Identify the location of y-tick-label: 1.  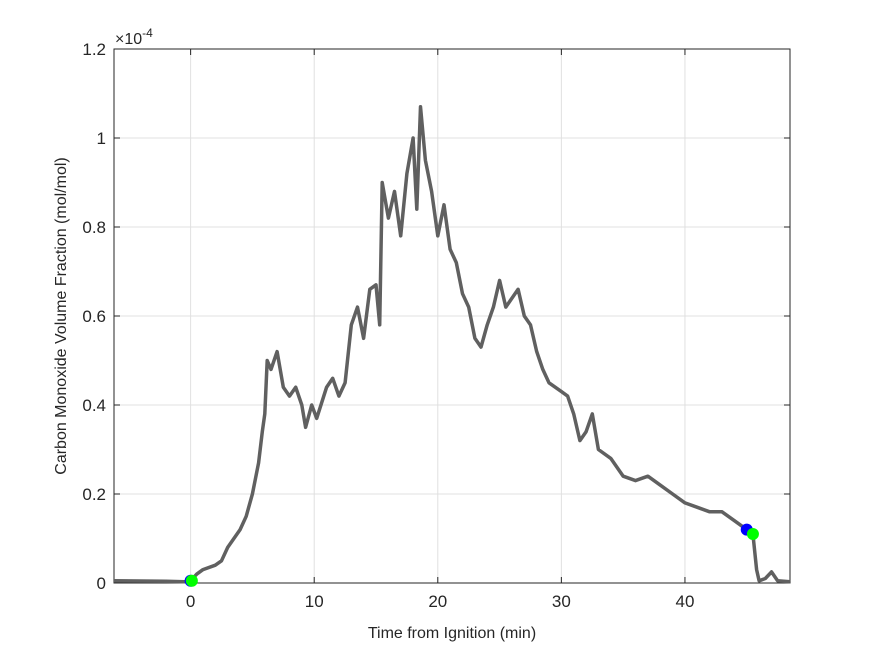
(101, 138).